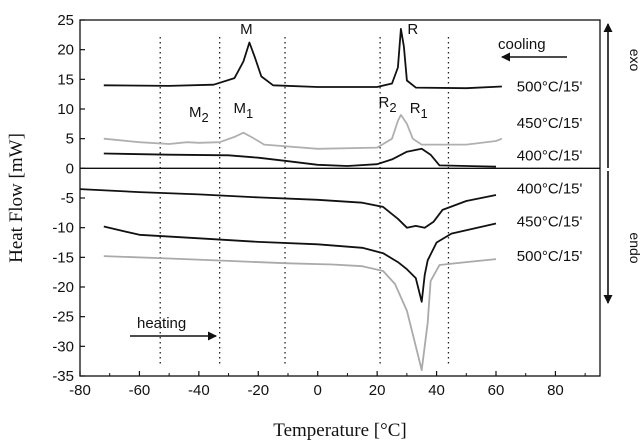 Image resolution: width=641 pixels, height=443 pixels. Describe the element at coordinates (246, 29) in the screenshot. I see `peak-label-M: M` at that location.